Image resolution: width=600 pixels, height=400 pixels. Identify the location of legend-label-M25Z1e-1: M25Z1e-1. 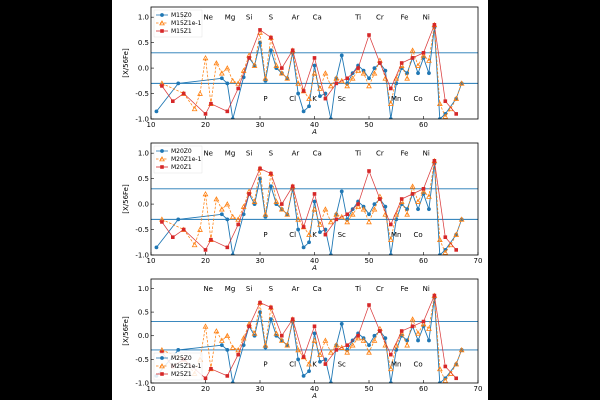
(186, 366).